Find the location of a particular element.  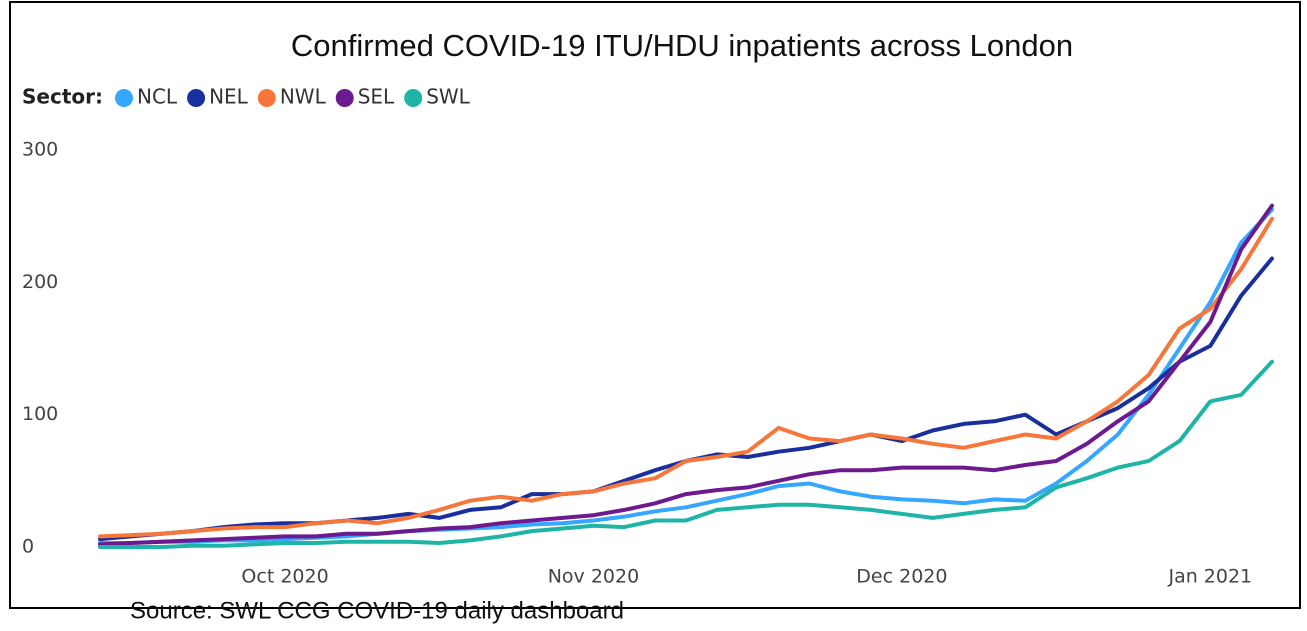

x-tick-label: Oct 2020 is located at coordinates (284, 577).